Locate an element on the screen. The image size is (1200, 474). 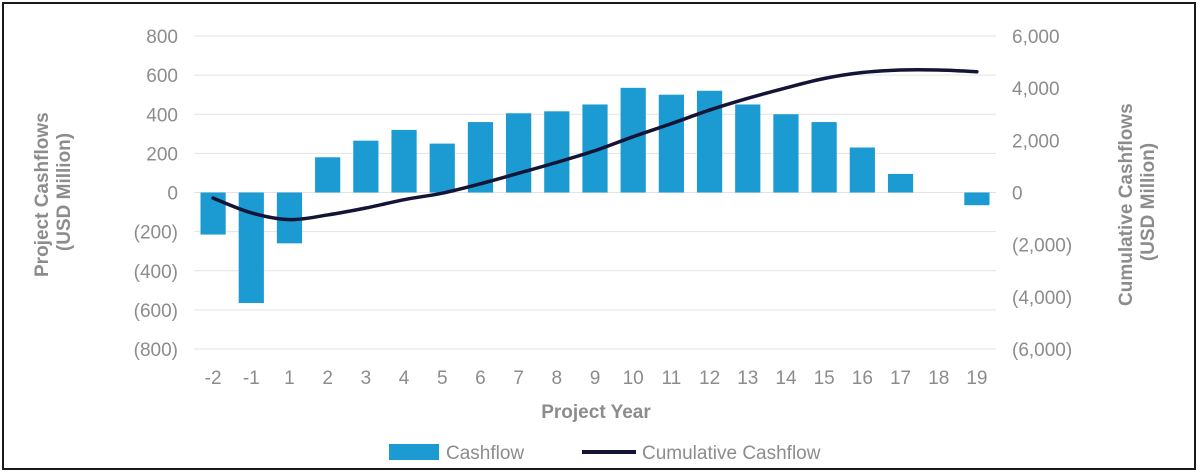
x-tick-label-9: 8 is located at coordinates (557, 378).